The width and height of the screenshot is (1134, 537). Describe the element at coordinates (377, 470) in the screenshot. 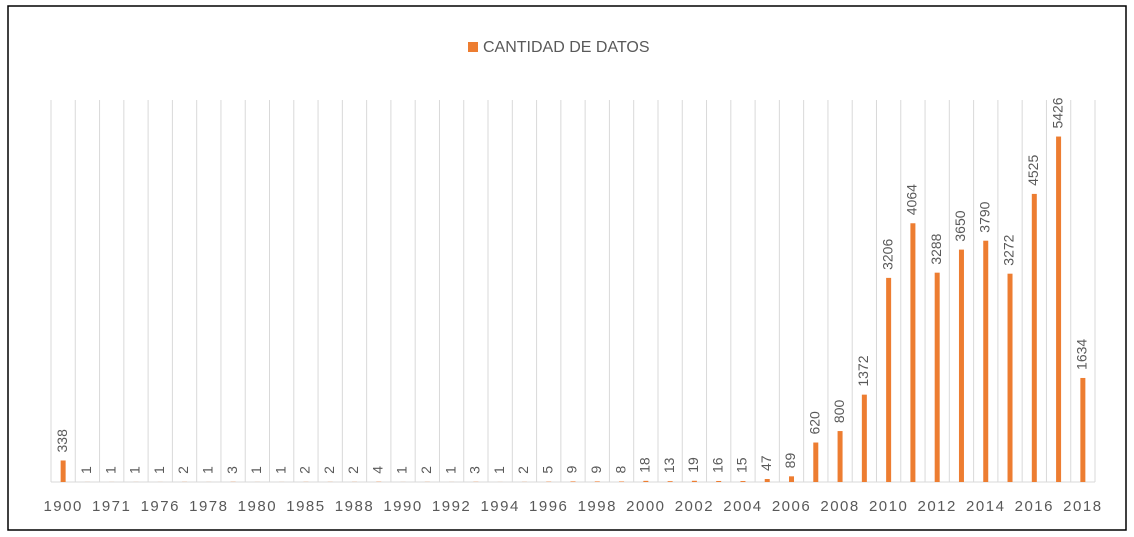

I see `value-label: 4` at that location.